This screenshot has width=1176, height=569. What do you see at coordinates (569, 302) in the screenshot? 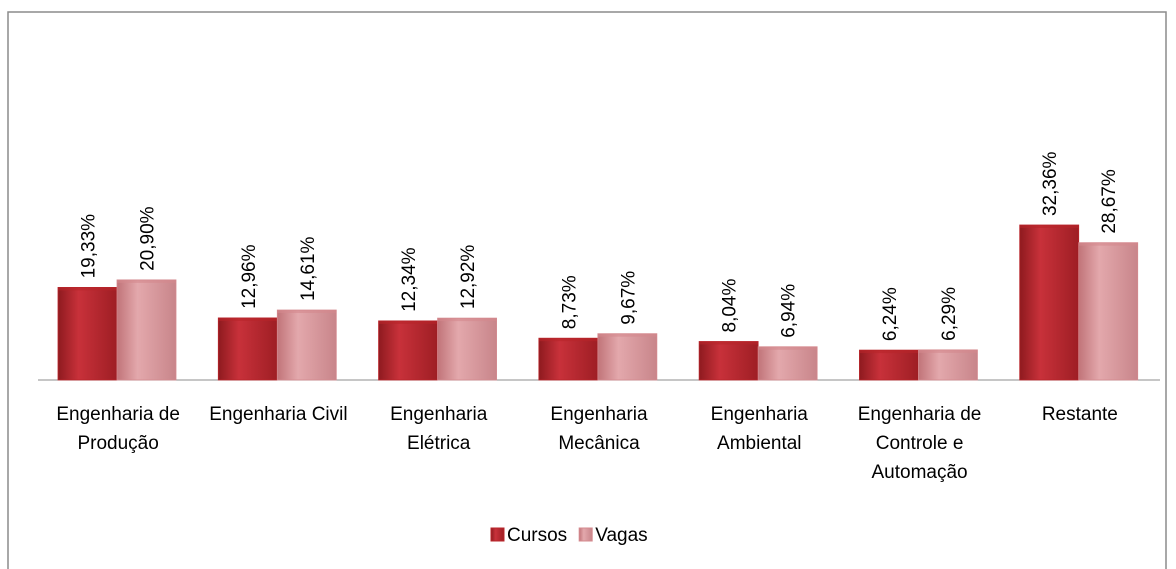
I see `value-label: 8,73%` at bounding box center [569, 302].